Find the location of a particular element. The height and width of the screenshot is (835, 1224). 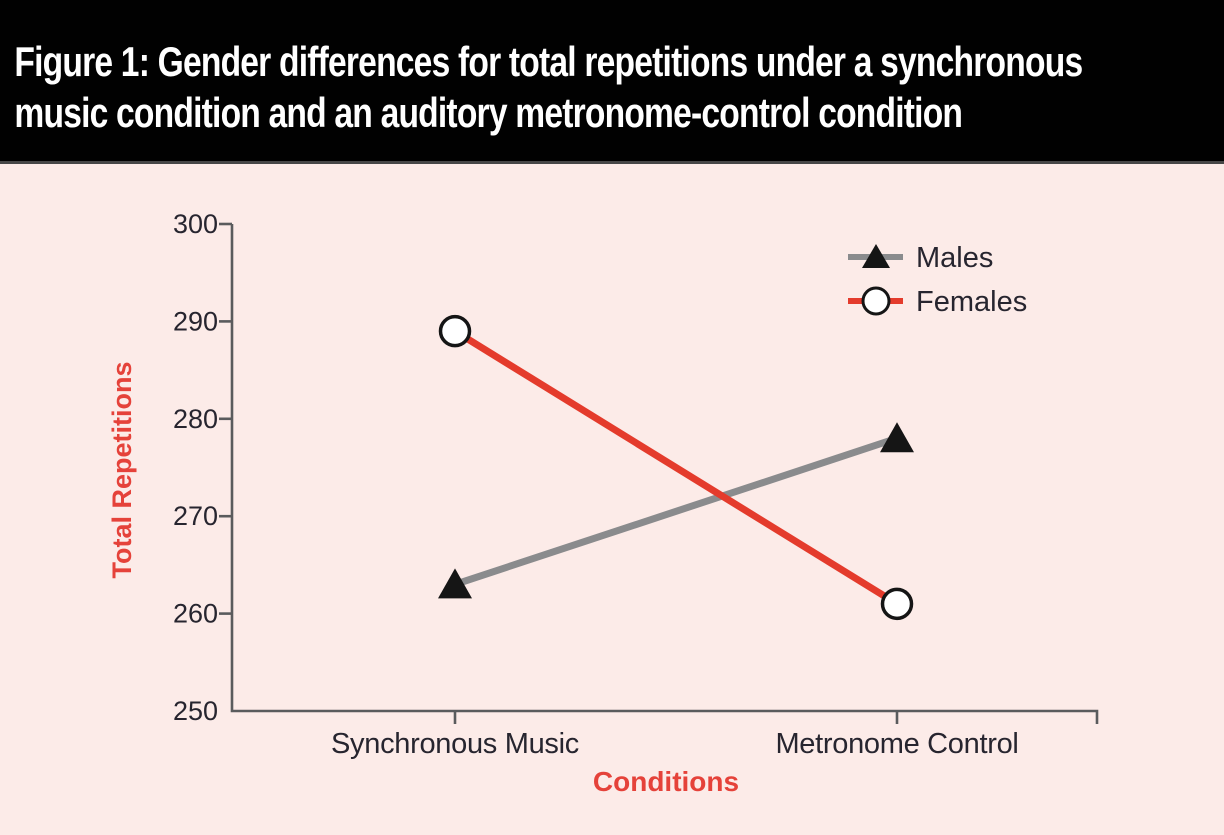

y-tick-label: 290 is located at coordinates (195, 321).